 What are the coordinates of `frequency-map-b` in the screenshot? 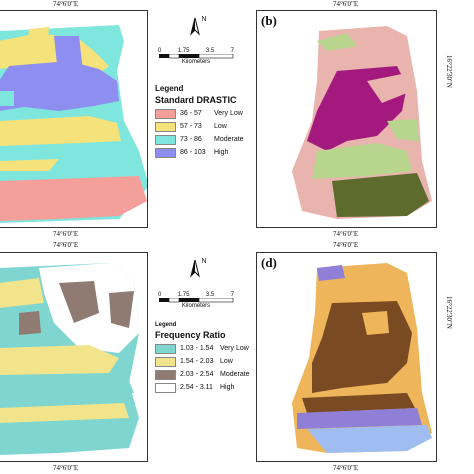 It's located at (362, 122).